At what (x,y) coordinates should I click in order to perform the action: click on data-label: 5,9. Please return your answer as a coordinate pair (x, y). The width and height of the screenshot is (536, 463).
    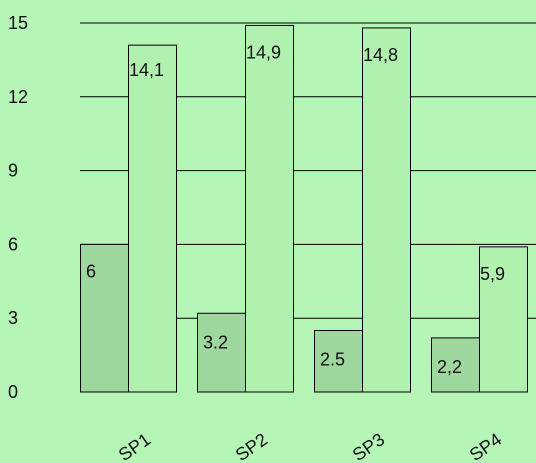
    Looking at the image, I should click on (492, 274).